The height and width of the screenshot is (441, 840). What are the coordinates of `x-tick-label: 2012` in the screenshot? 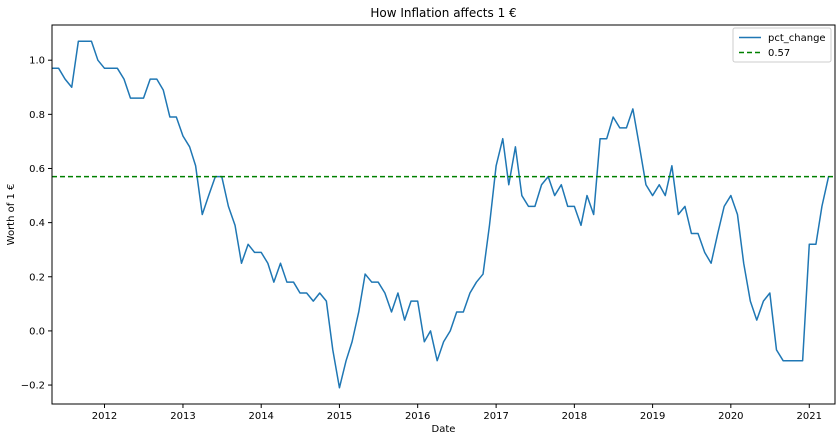 It's located at (104, 416).